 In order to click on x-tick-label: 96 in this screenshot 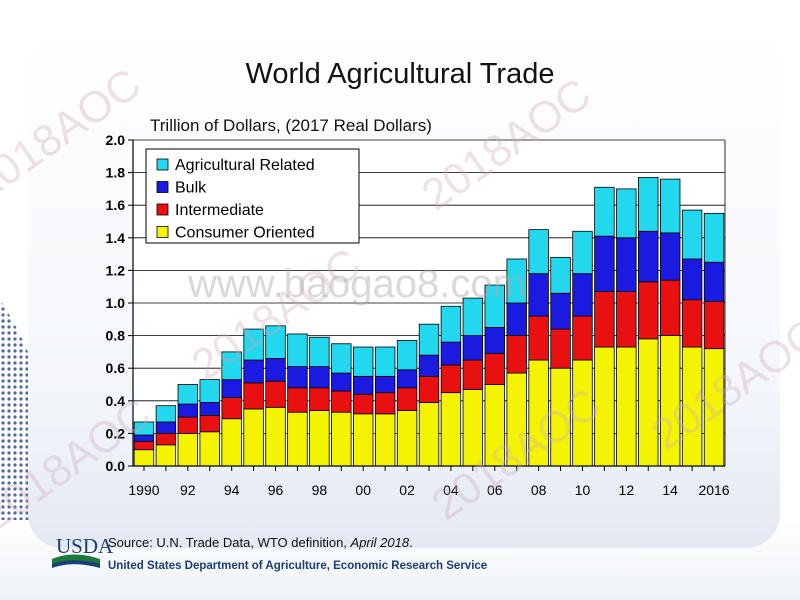, I will do `click(276, 490)`.